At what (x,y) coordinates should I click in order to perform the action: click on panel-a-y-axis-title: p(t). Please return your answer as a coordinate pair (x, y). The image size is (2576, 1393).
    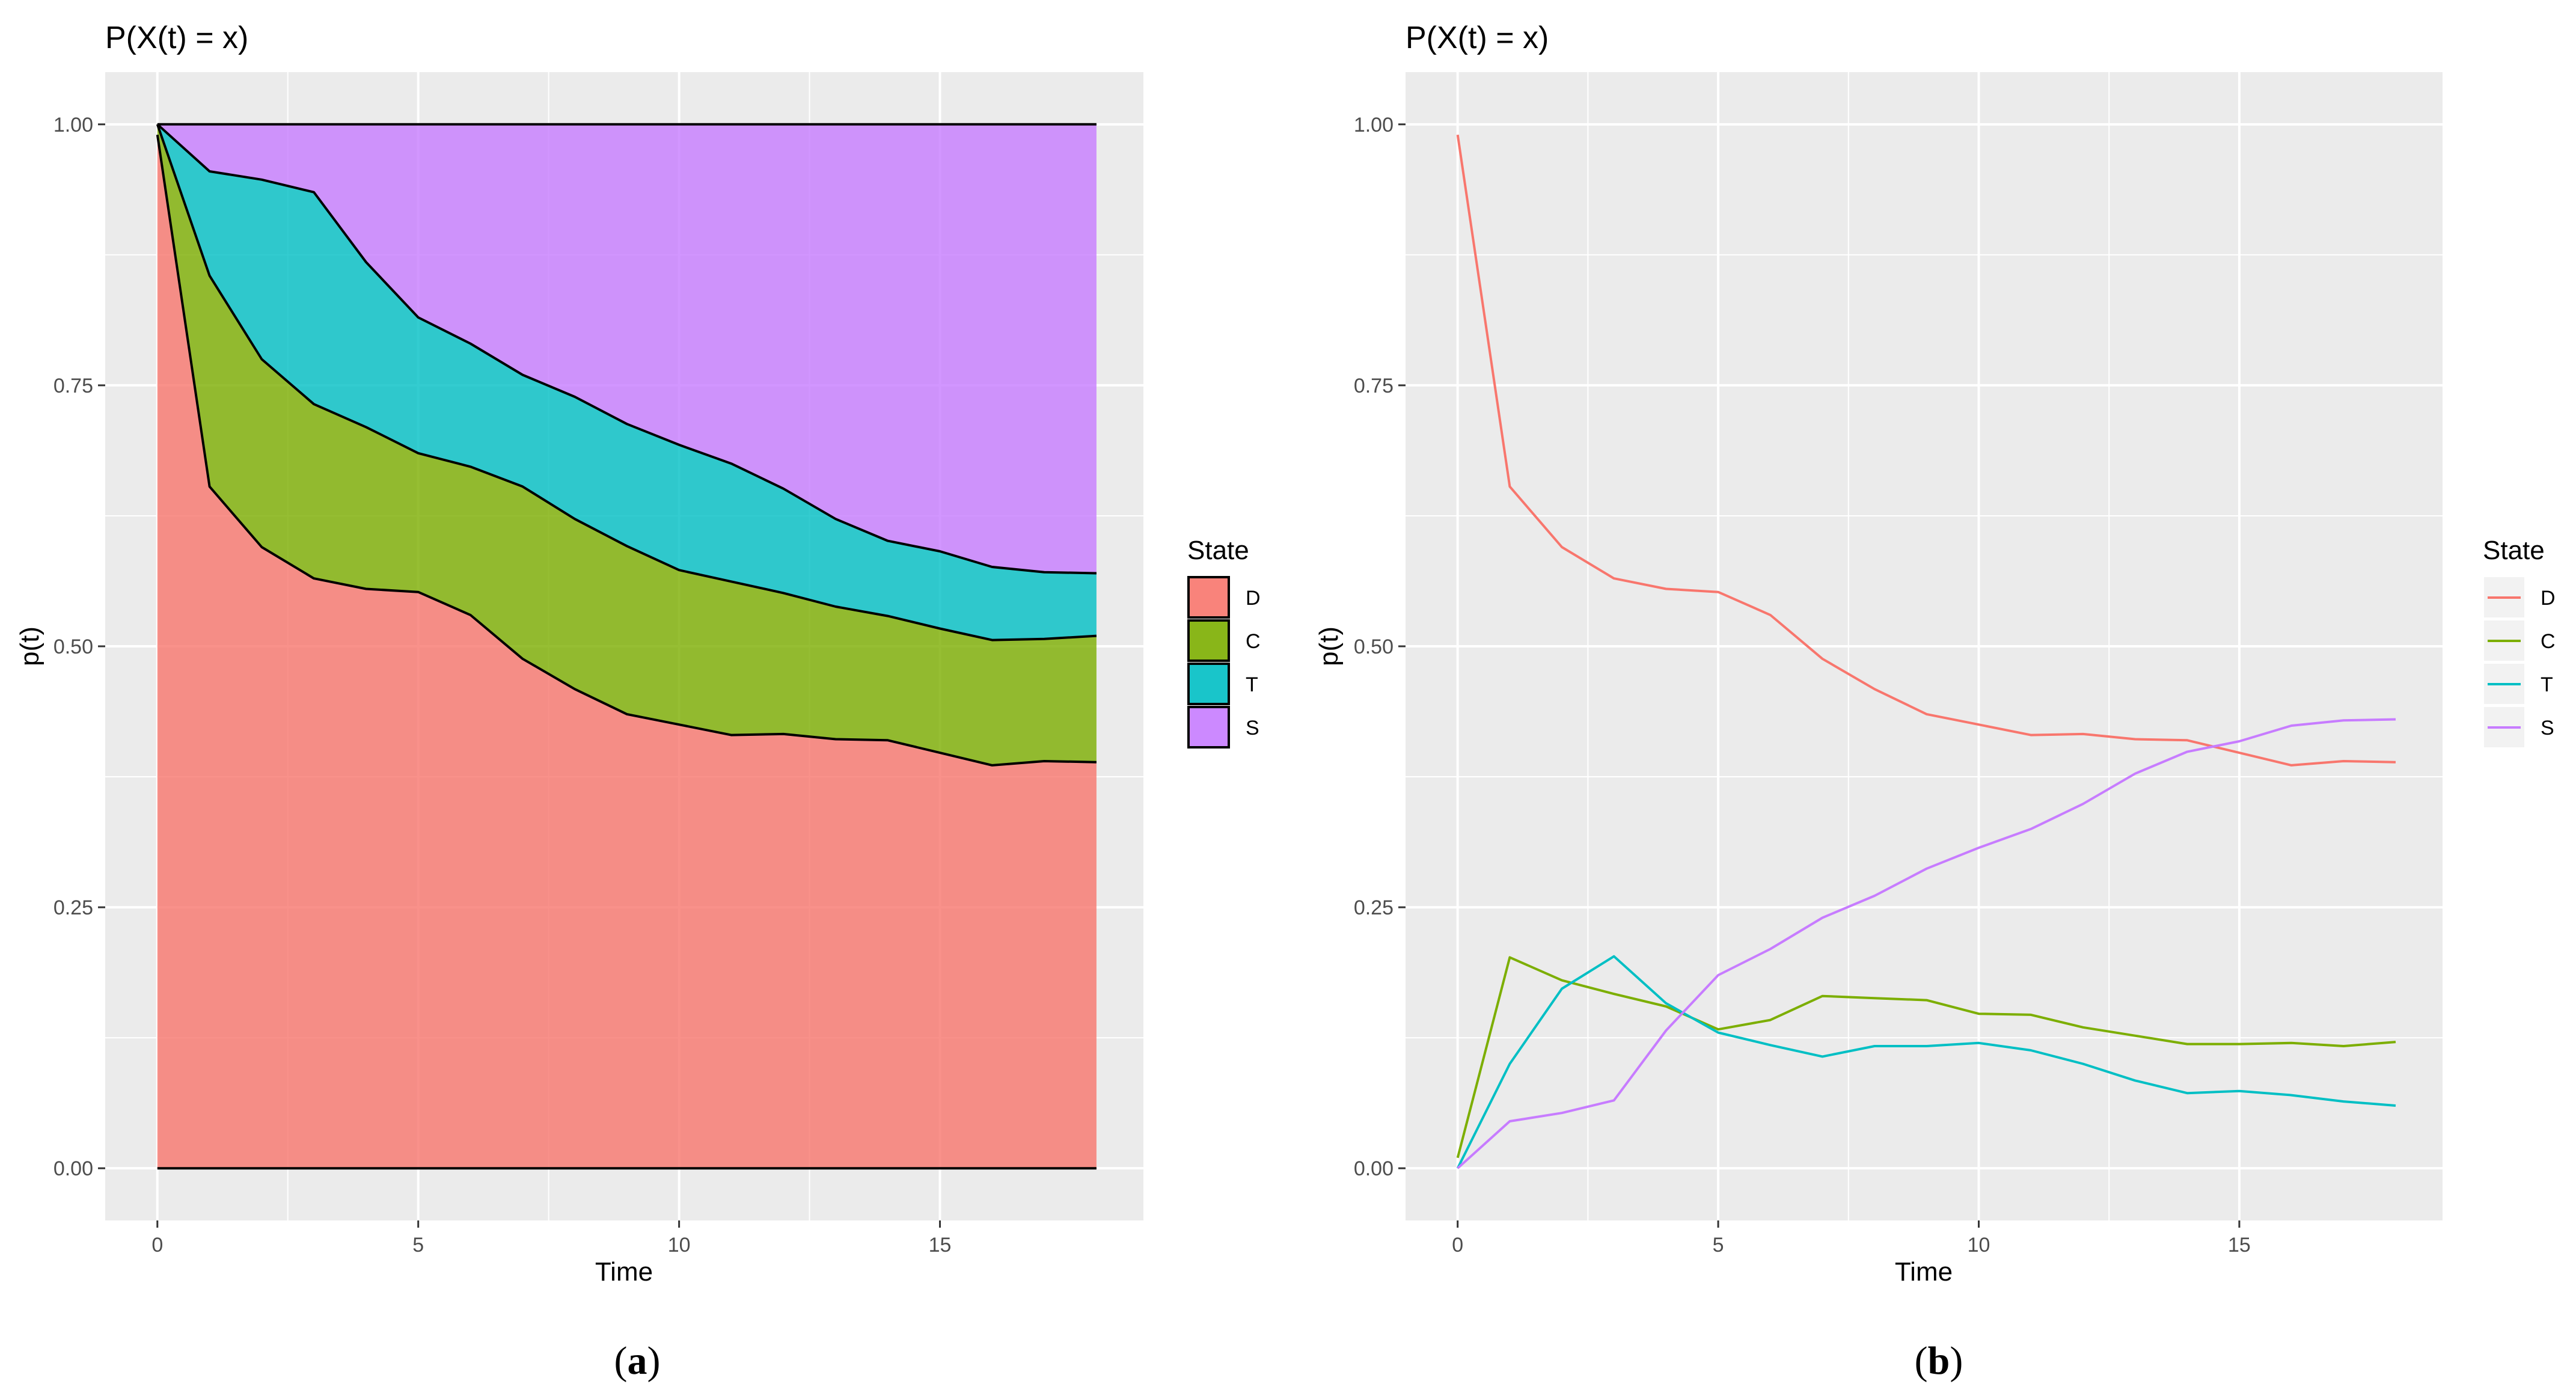
    Looking at the image, I should click on (29, 646).